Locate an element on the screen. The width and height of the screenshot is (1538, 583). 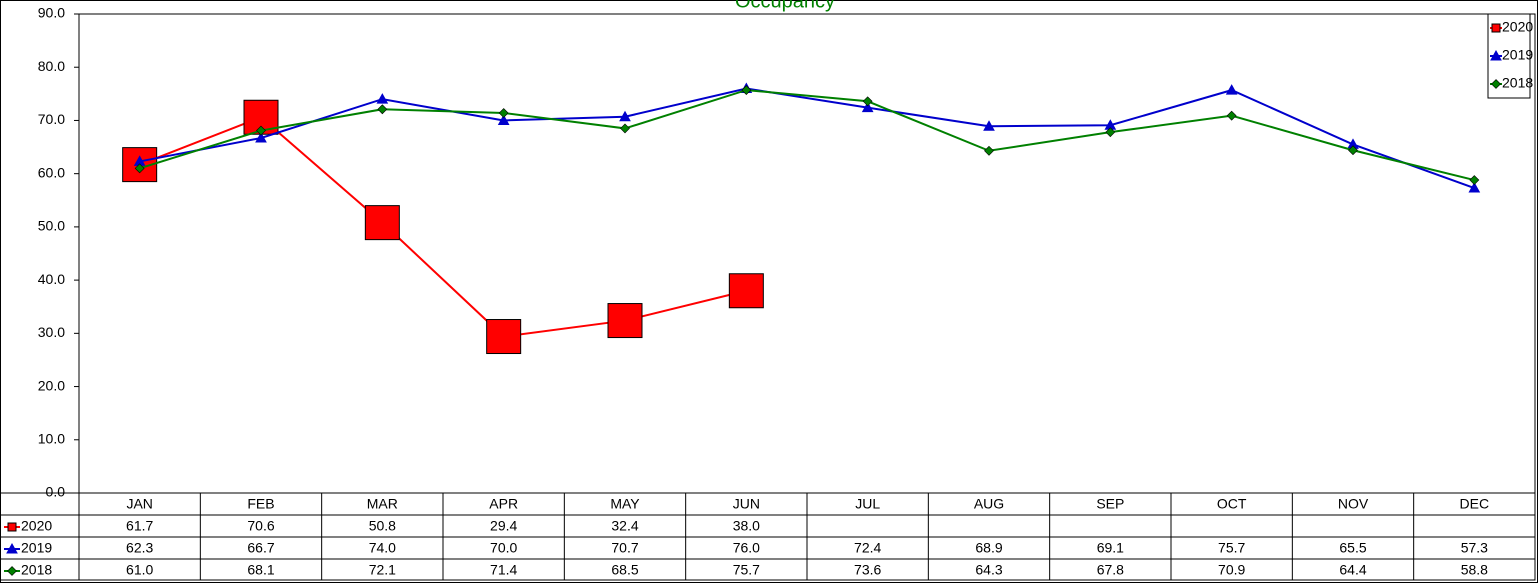
table-value: 73.6 is located at coordinates (867, 570).